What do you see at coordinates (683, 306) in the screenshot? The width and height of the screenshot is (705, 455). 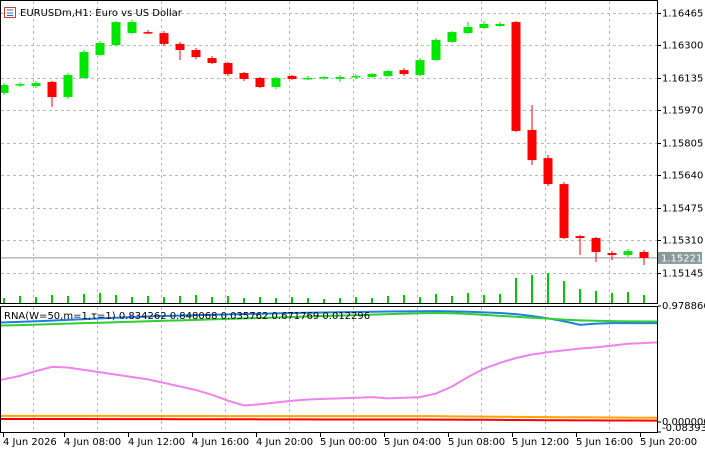 I see `y-tick-label: 0.978866` at bounding box center [683, 306].